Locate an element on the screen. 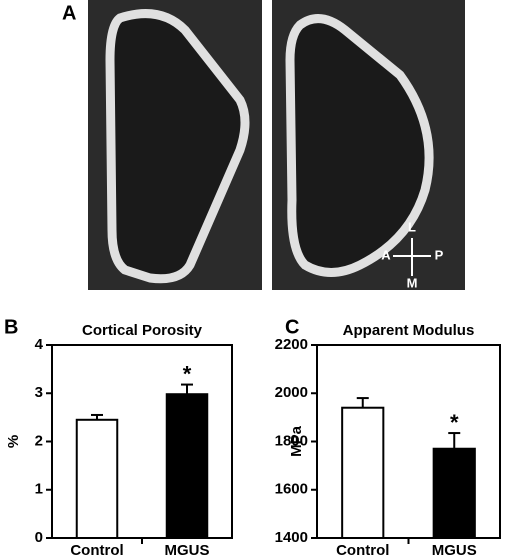  y-tick-label: 2 is located at coordinates (39, 440).